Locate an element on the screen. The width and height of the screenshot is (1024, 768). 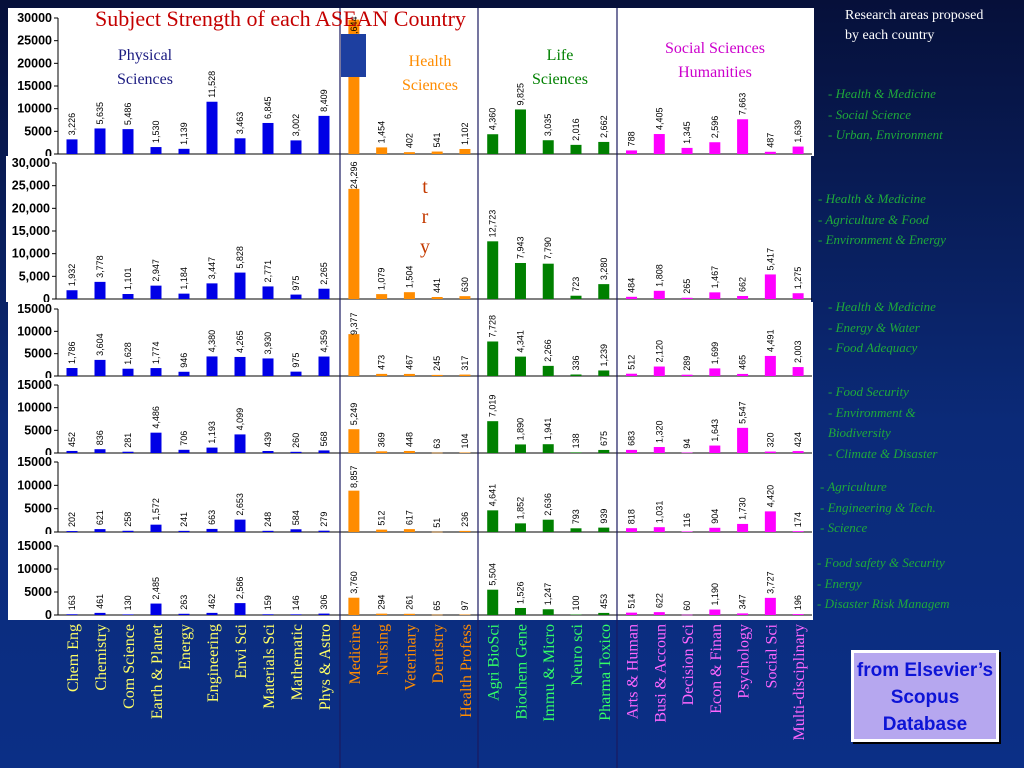
x-category-label: Energy is located at coordinates (185, 647).